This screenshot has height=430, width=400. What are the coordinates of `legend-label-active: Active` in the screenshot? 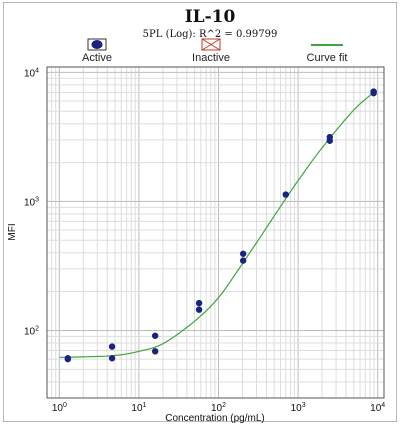 It's located at (97, 58).